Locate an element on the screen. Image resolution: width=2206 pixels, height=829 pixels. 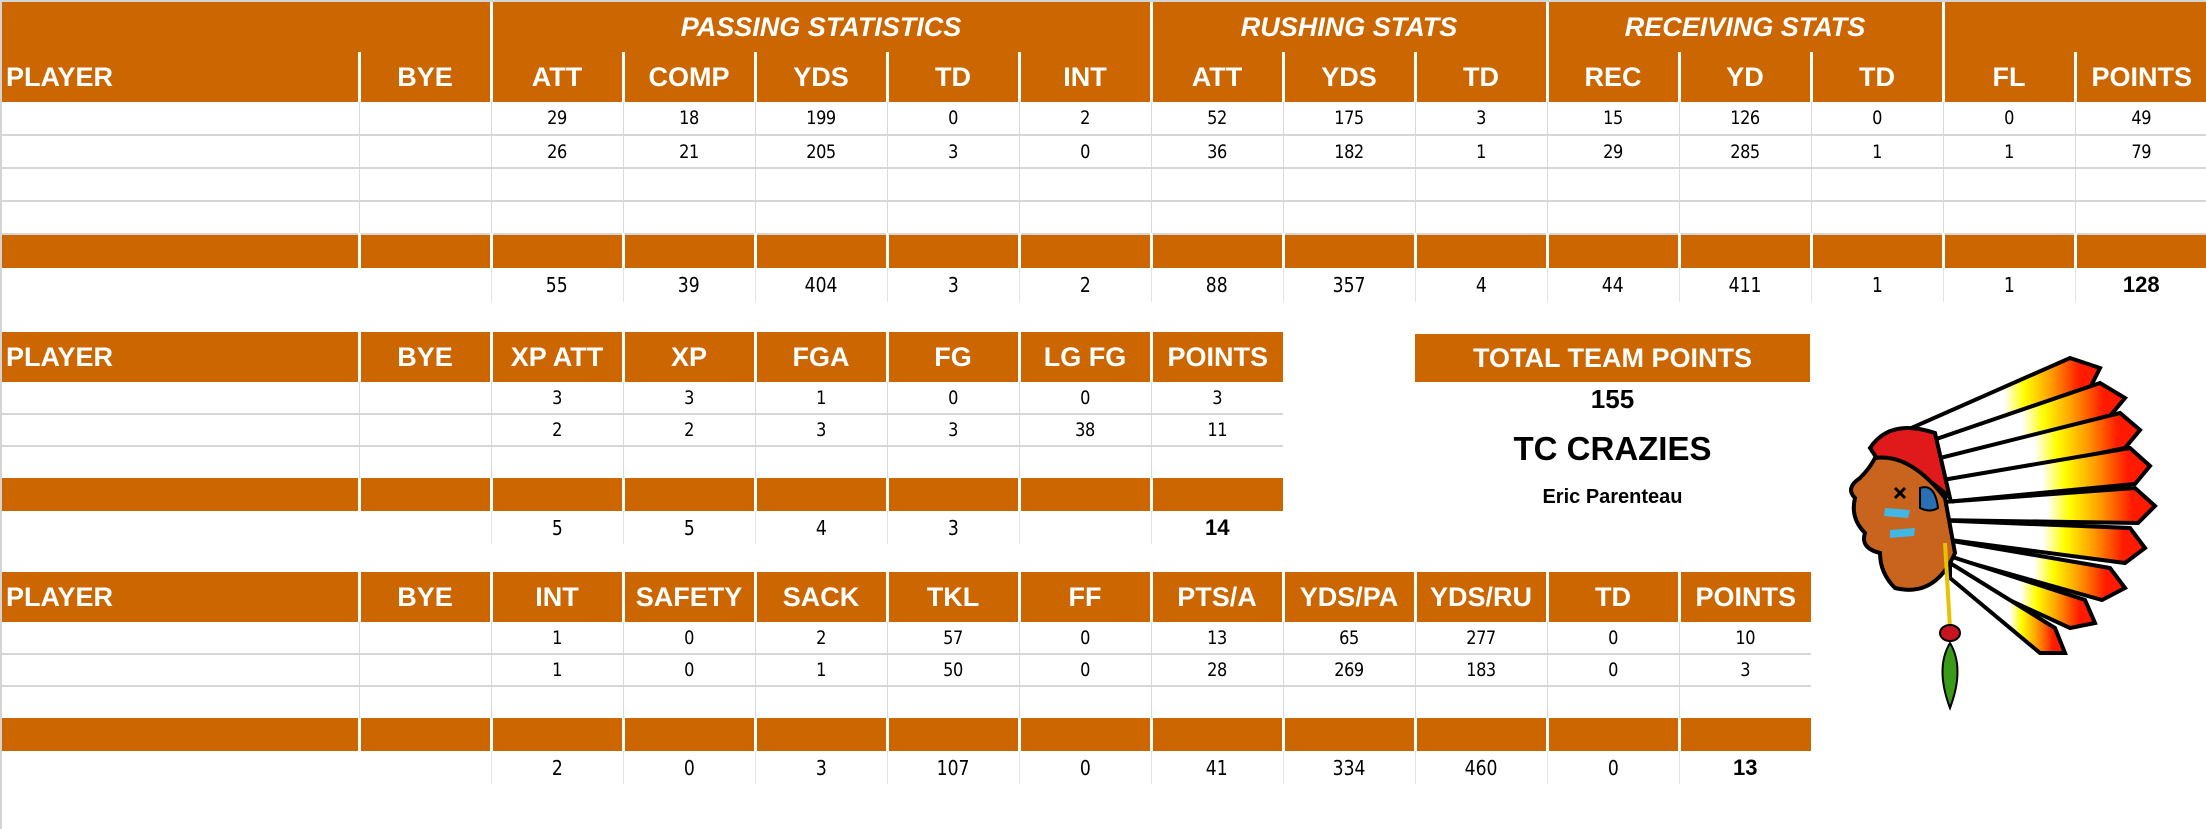
stat-cell: 26 is located at coordinates (557, 152).